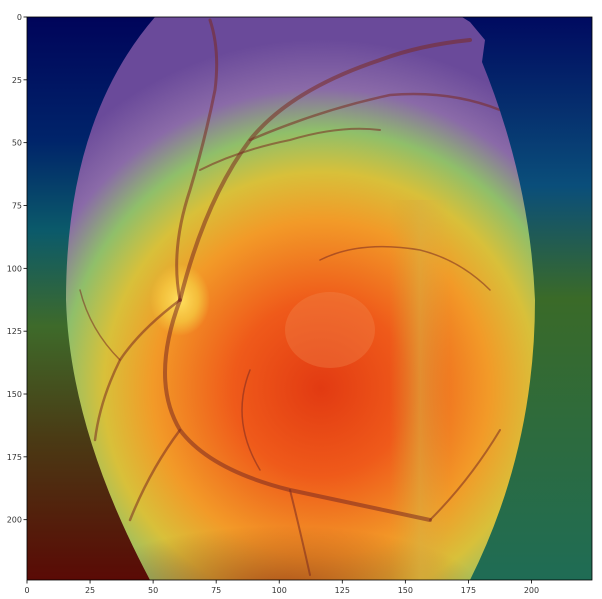  What do you see at coordinates (153, 590) in the screenshot?
I see `x-tick-label: 50` at bounding box center [153, 590].